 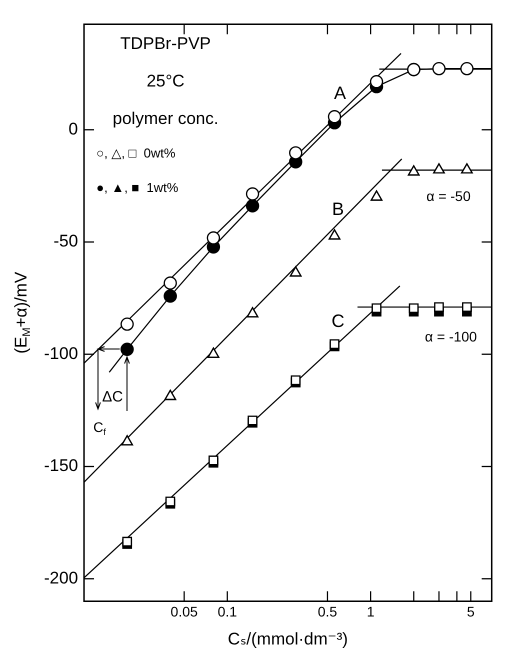 What do you see at coordinates (184, 611) in the screenshot?
I see `x-tick-label: 0.05` at bounding box center [184, 611].